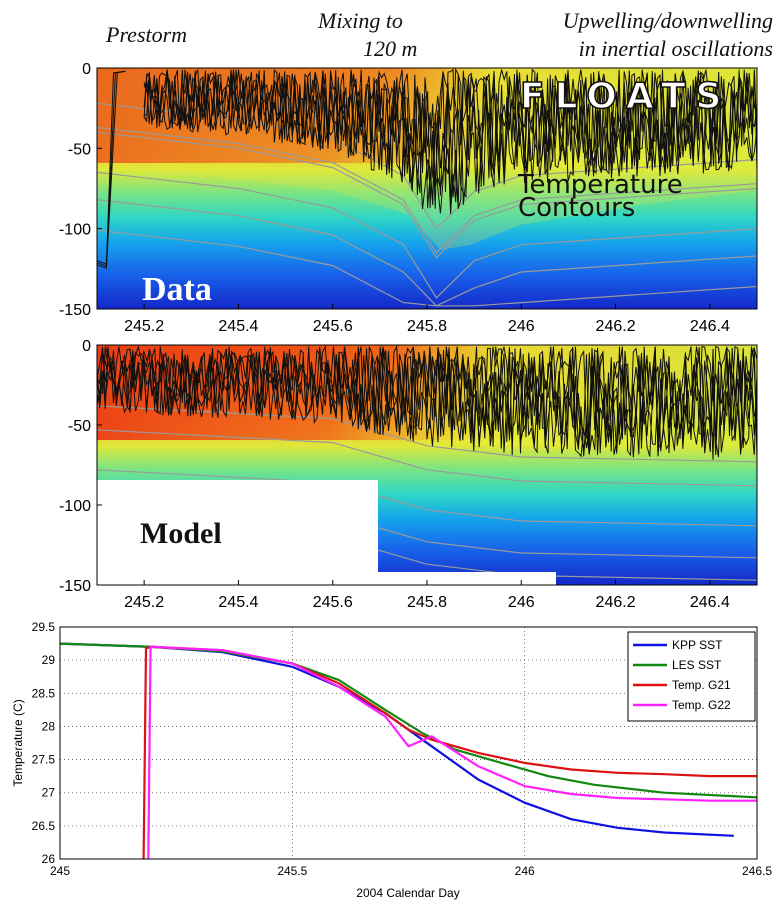  I want to click on sst-y-tick-label: 28, so click(49, 726).